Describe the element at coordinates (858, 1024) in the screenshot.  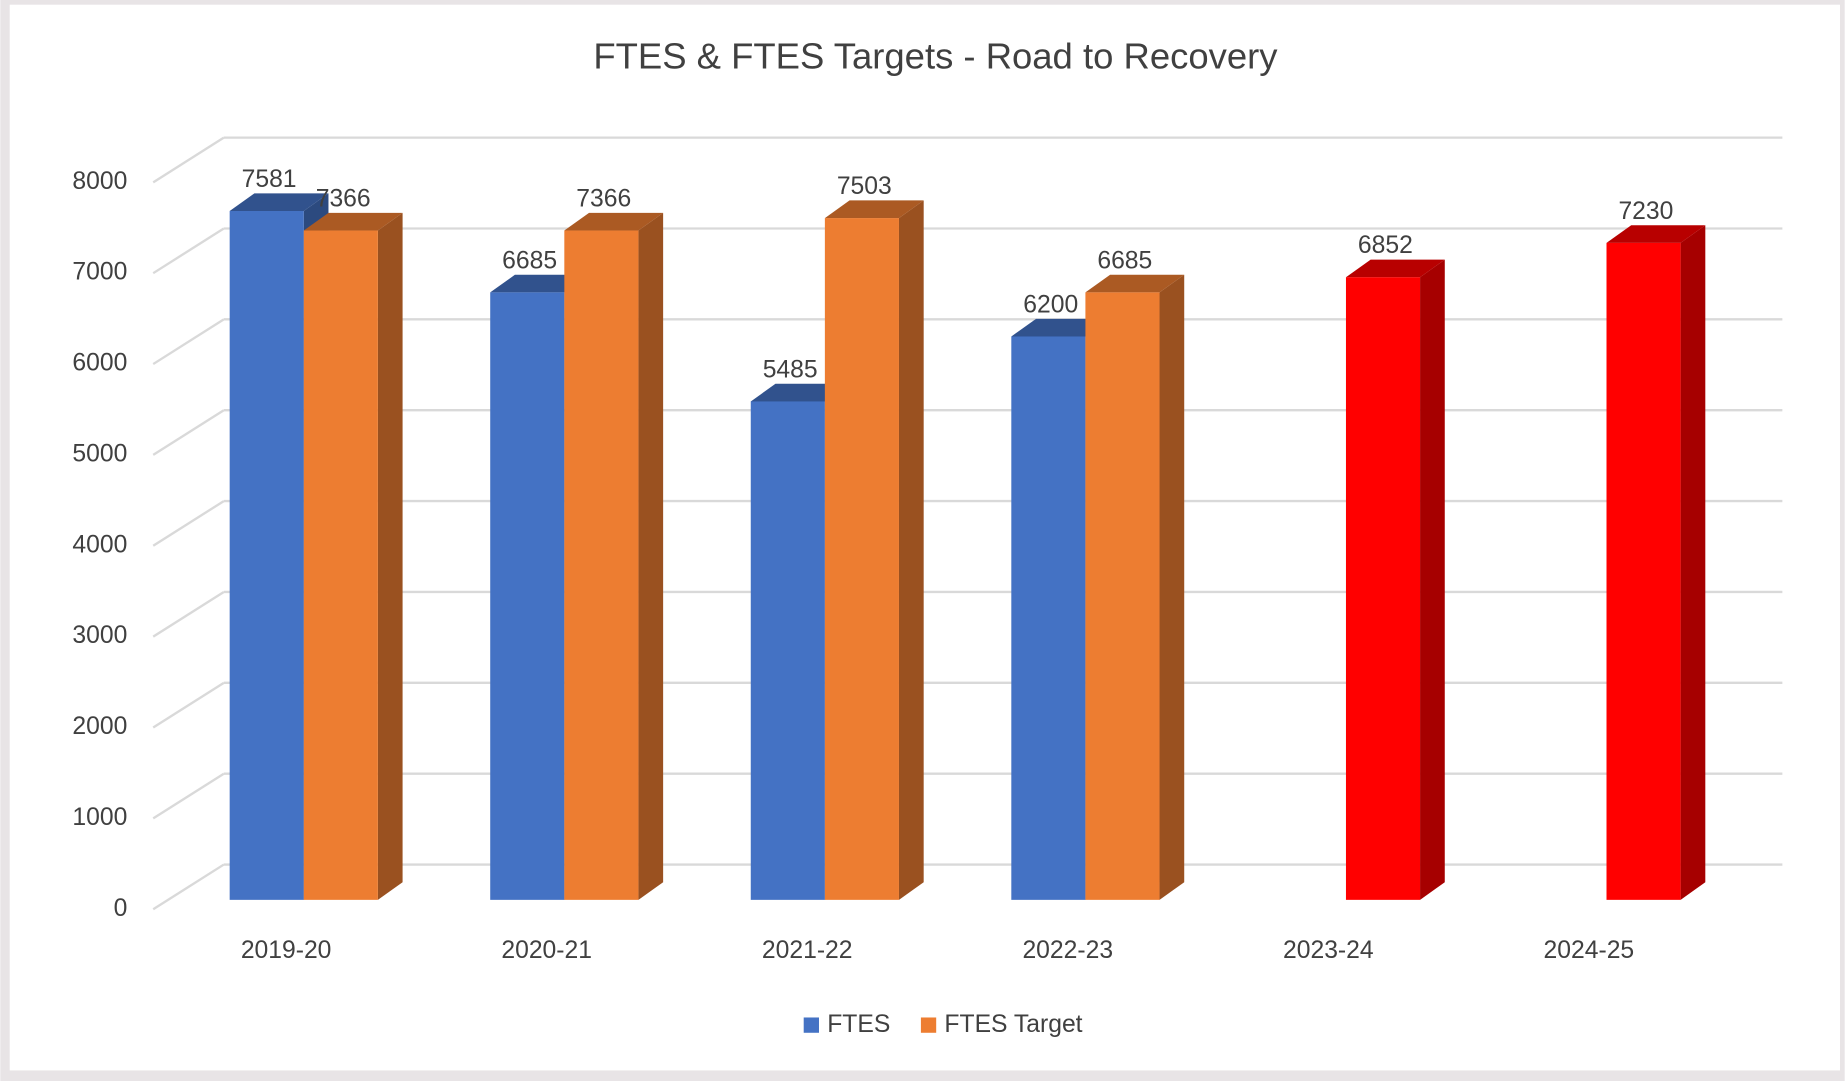
I see `legend-label: FTES` at that location.